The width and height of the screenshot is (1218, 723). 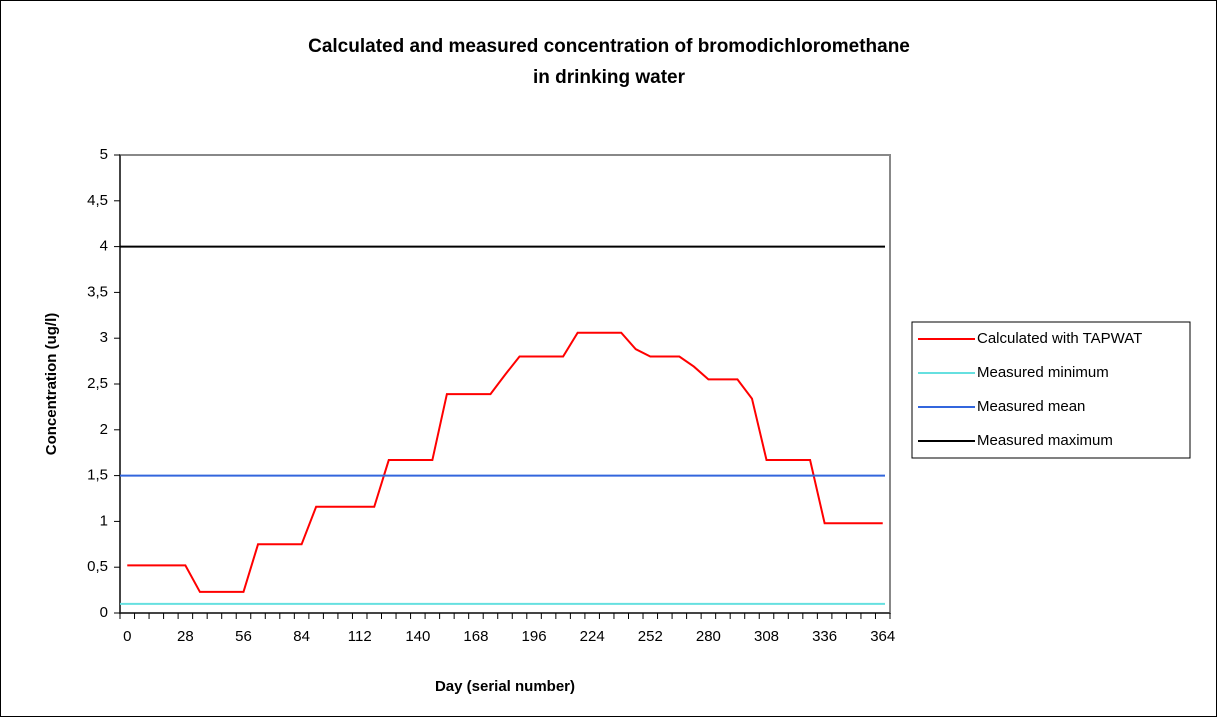 What do you see at coordinates (1043, 372) in the screenshot?
I see `legend-label: Measured minimum` at bounding box center [1043, 372].